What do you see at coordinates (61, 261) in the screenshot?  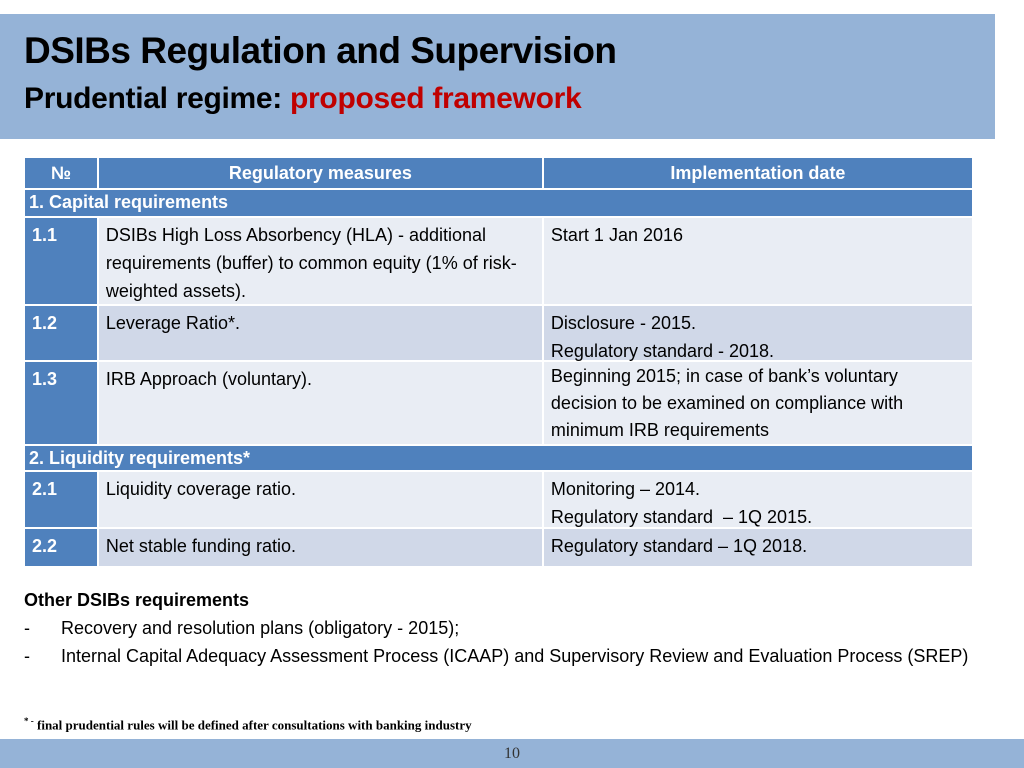 I see `row-number: 1.1` at bounding box center [61, 261].